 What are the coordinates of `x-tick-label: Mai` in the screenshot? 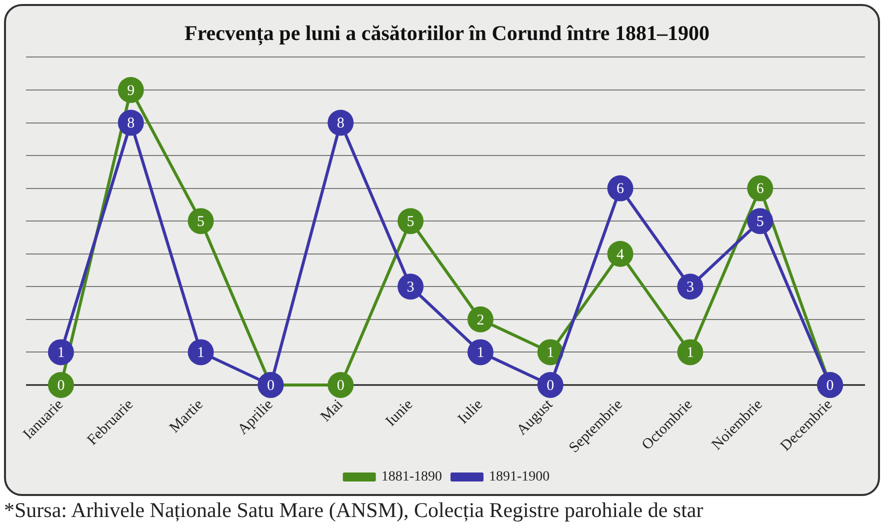 It's located at (332, 411).